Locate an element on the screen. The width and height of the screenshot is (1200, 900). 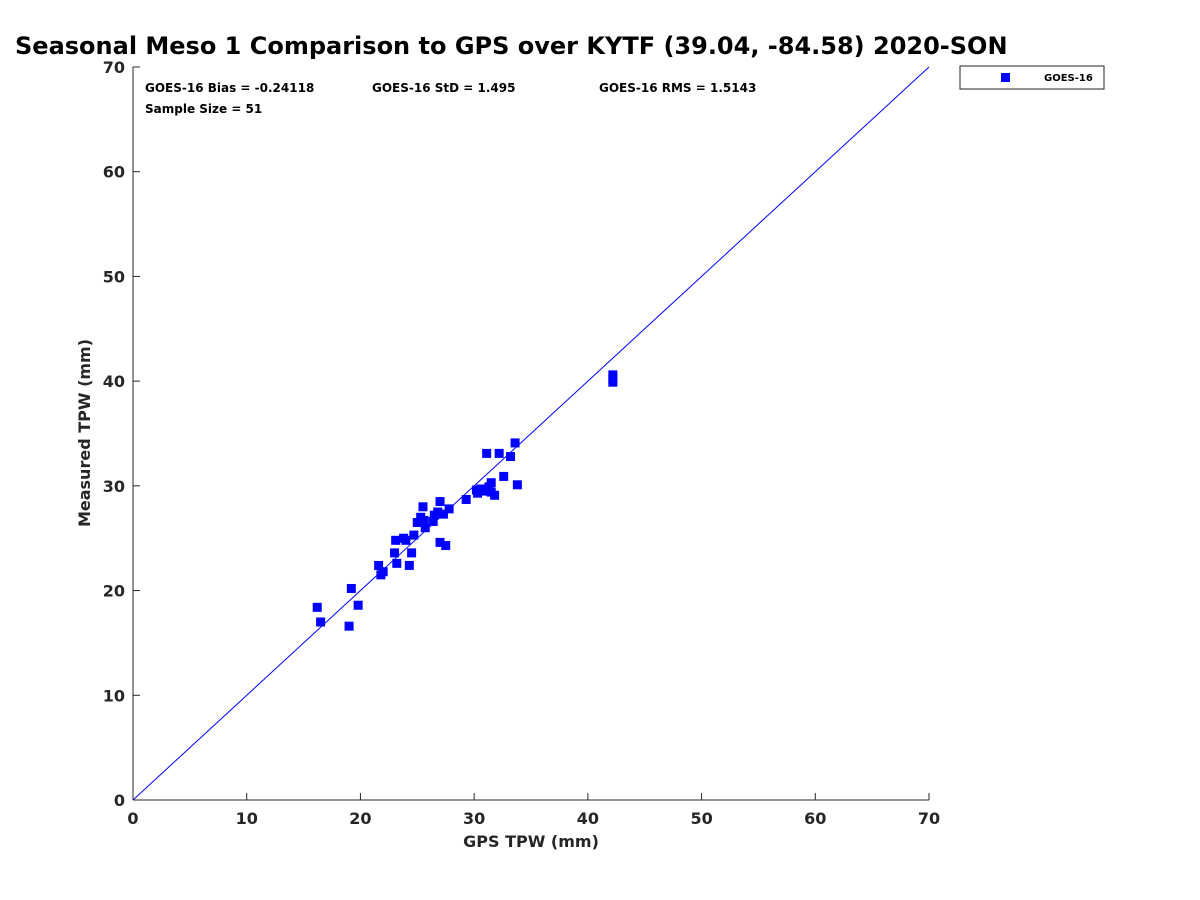
x-tick-label: 20 is located at coordinates (360, 818).